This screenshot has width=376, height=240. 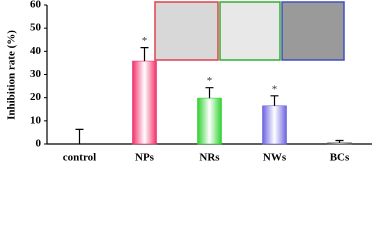 What do you see at coordinates (36, 97) in the screenshot?
I see `y-tick-label: 20` at bounding box center [36, 97].